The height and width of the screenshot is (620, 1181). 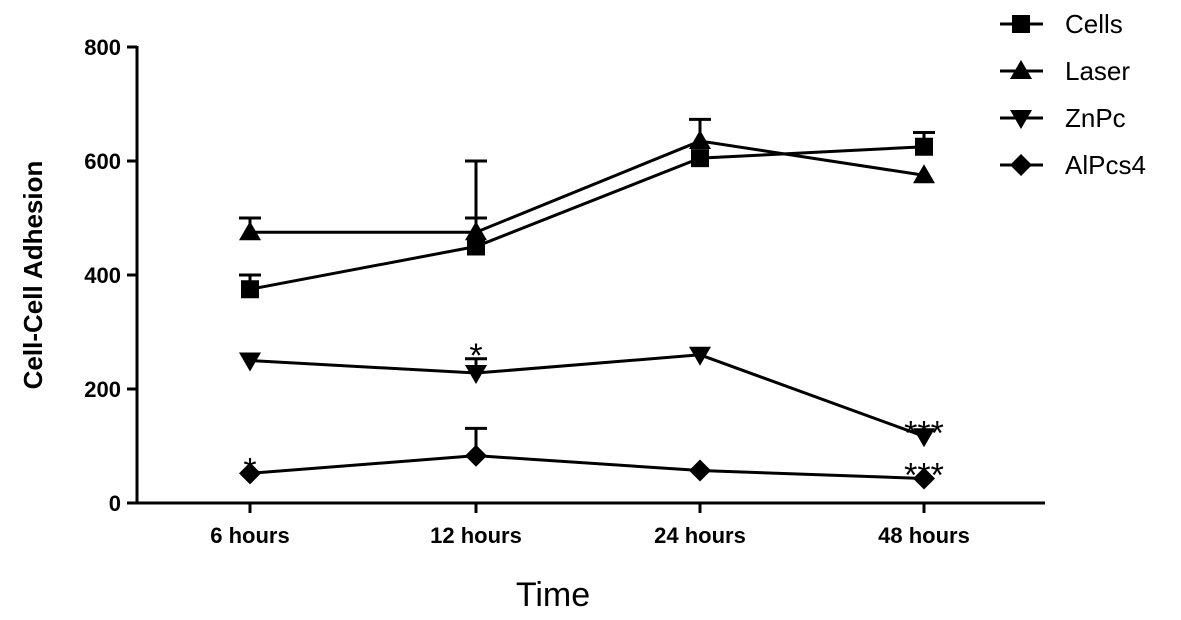 What do you see at coordinates (1061, 24) in the screenshot?
I see `legend-item-cells: Cells` at bounding box center [1061, 24].